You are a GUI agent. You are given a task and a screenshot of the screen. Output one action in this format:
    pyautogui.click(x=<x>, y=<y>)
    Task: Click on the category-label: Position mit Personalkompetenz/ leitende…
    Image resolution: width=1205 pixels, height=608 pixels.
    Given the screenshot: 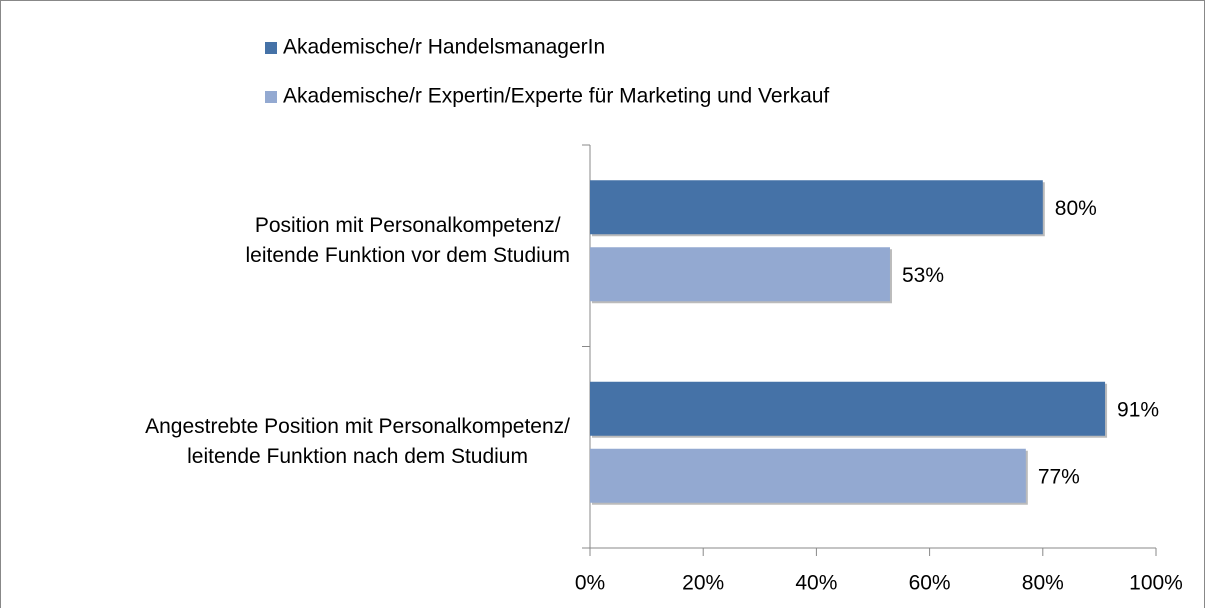 What is the action you would take?
    pyautogui.click(x=407, y=240)
    